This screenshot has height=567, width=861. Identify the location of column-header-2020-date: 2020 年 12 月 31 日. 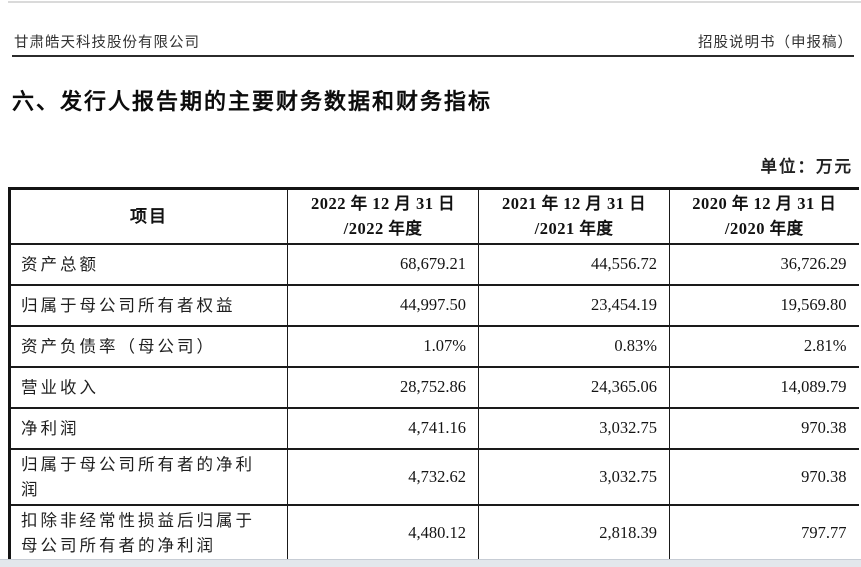
(764, 204).